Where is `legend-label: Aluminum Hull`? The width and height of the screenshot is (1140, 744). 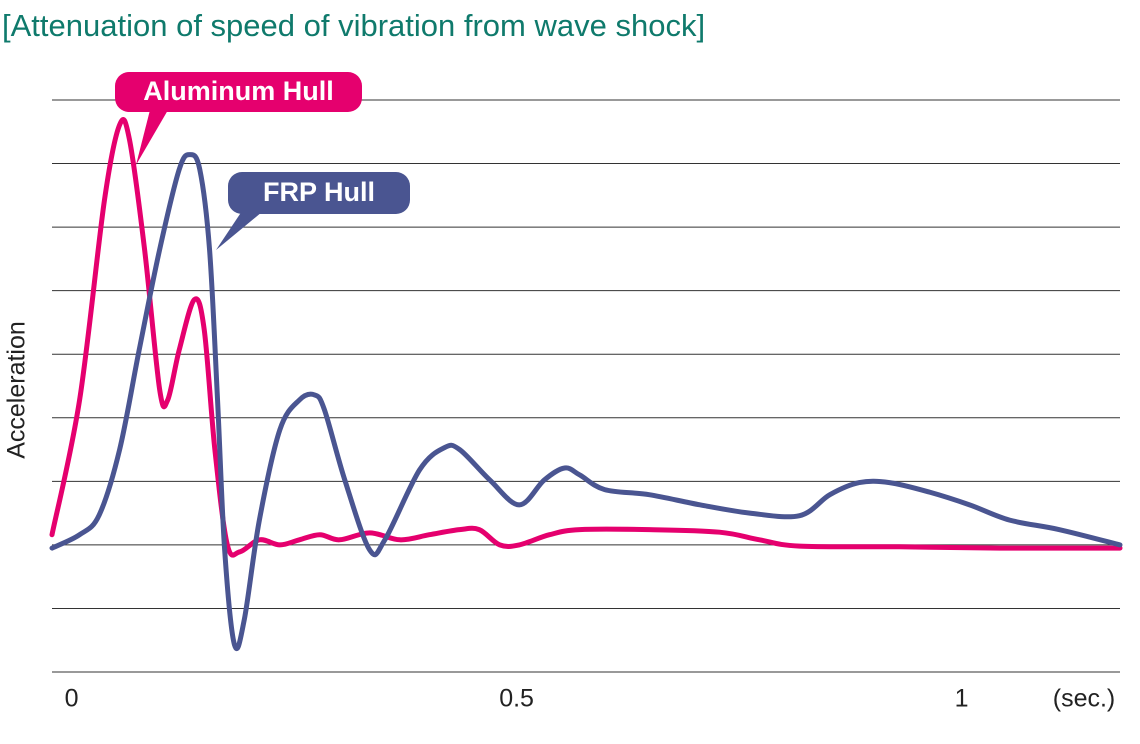 legend-label: Aluminum Hull is located at coordinates (238, 91).